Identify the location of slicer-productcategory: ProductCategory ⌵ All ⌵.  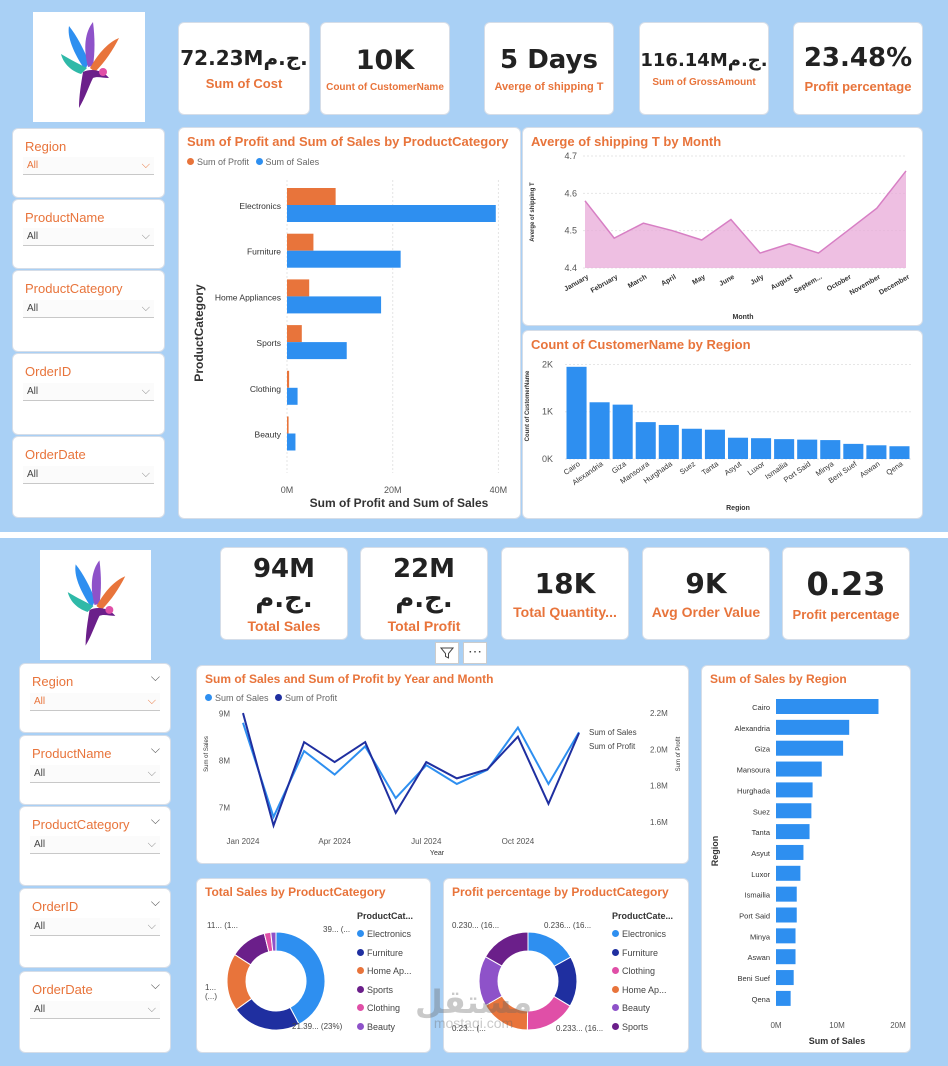
(95, 846).